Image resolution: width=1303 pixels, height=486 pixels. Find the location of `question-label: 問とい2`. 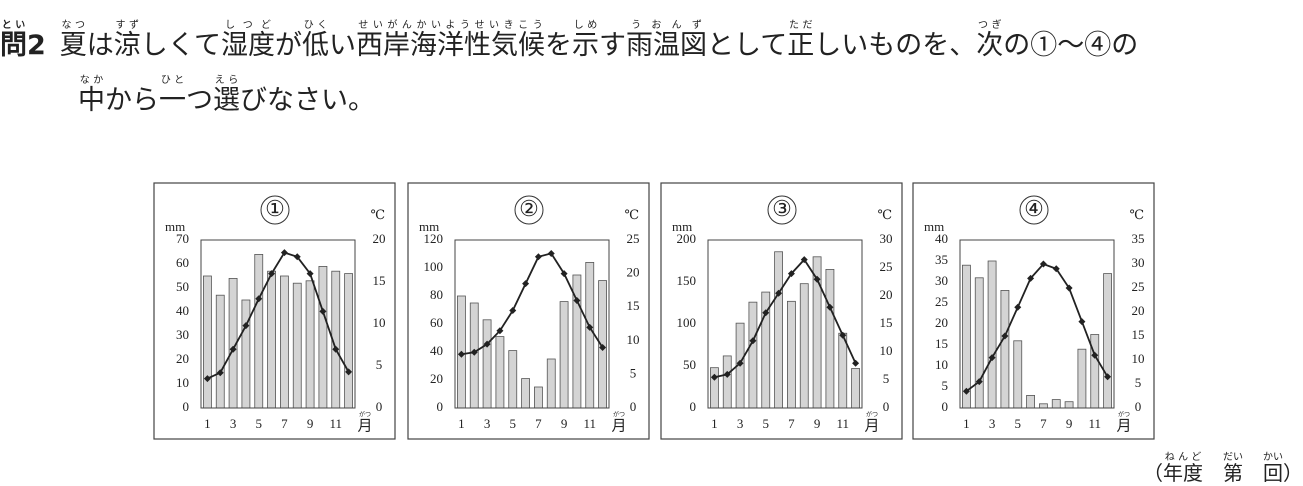

question-label: 問とい2 is located at coordinates (23, 40).